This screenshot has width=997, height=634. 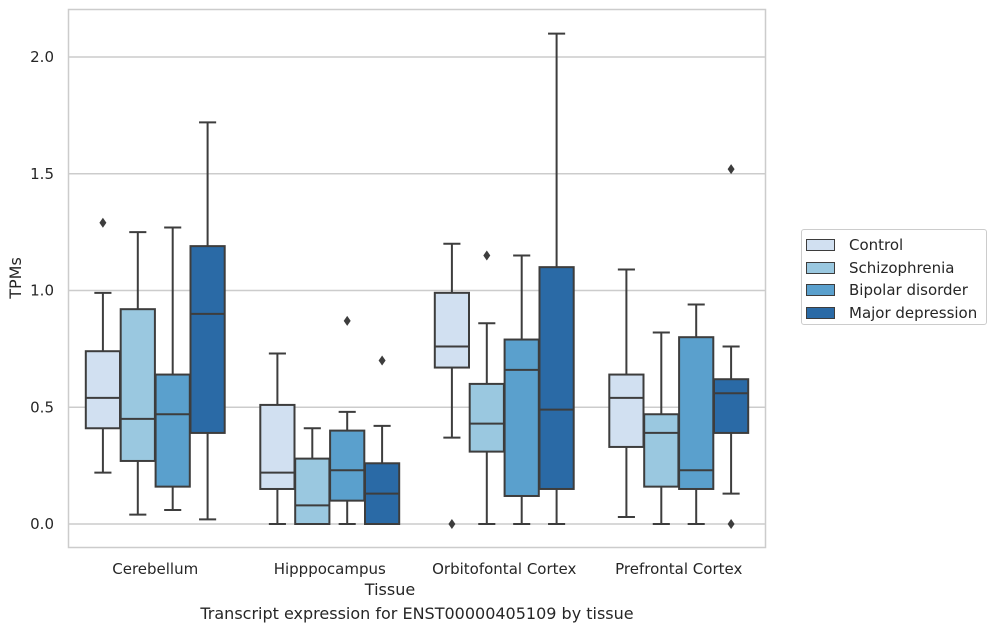 I want to click on y-axis-label: TPMs, so click(x=15, y=278).